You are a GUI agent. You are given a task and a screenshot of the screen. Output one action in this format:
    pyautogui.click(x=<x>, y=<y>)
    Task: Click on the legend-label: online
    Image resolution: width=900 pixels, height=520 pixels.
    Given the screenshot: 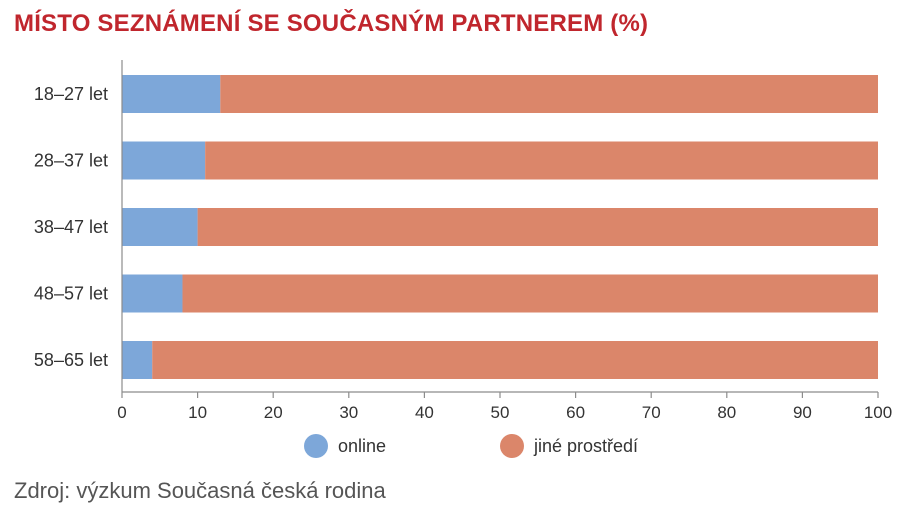 What is the action you would take?
    pyautogui.click(x=362, y=446)
    